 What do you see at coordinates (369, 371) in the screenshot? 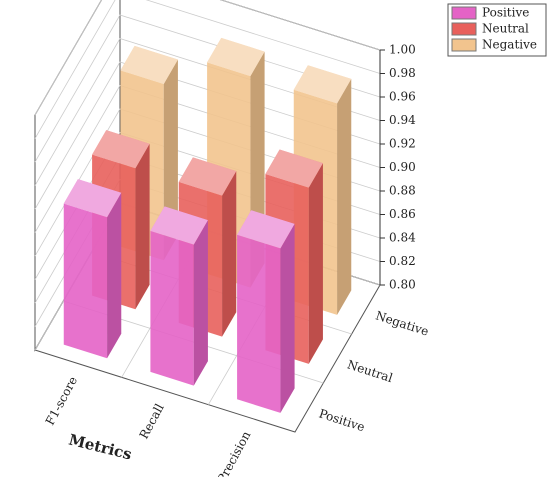
I see `depth-tick-label: Neutral` at bounding box center [369, 371].